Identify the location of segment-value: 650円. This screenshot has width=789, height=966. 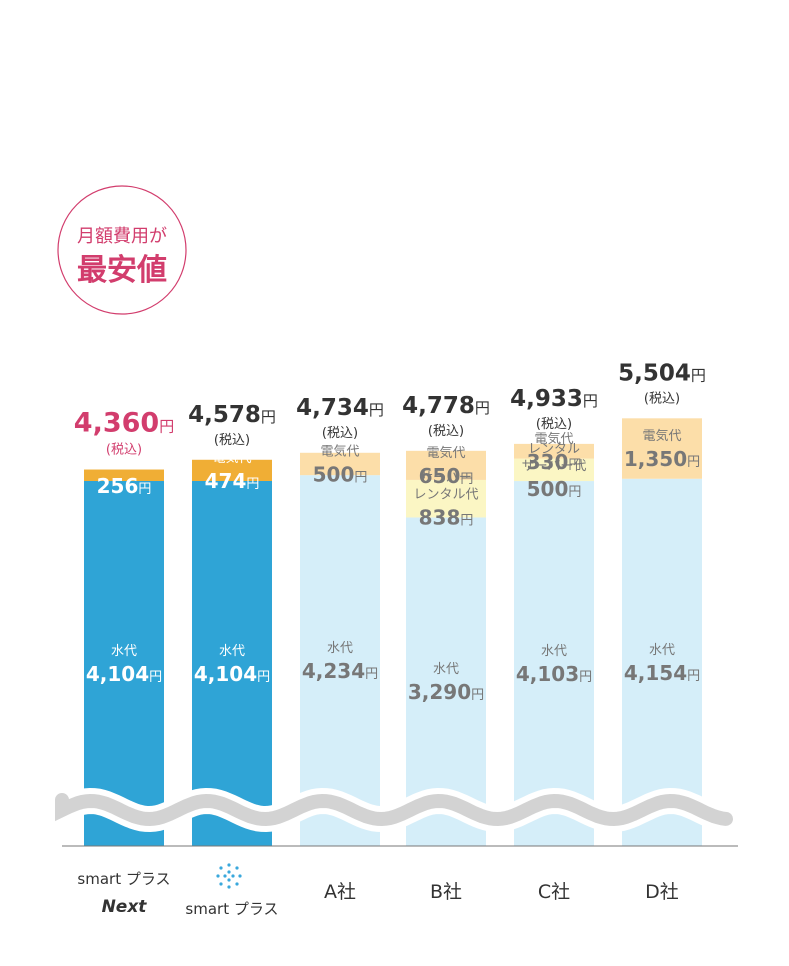
(446, 476).